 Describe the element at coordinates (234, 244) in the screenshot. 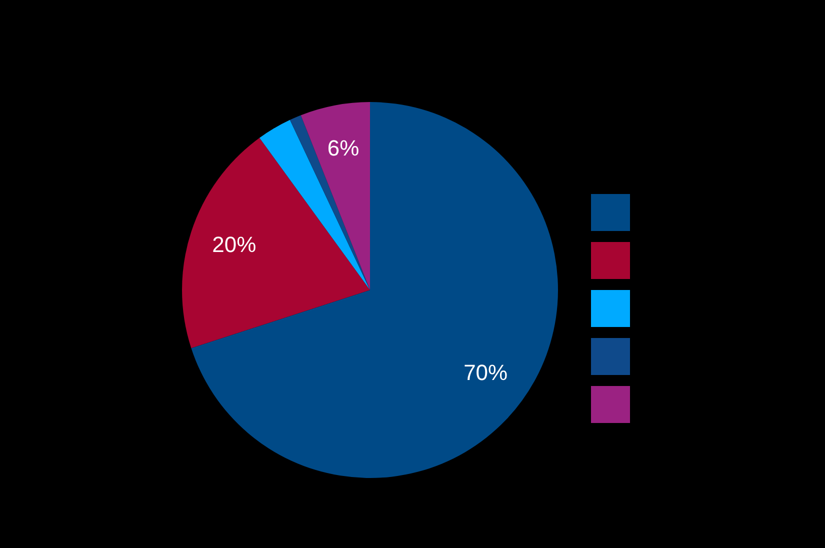

I see `data-label: 20%` at that location.